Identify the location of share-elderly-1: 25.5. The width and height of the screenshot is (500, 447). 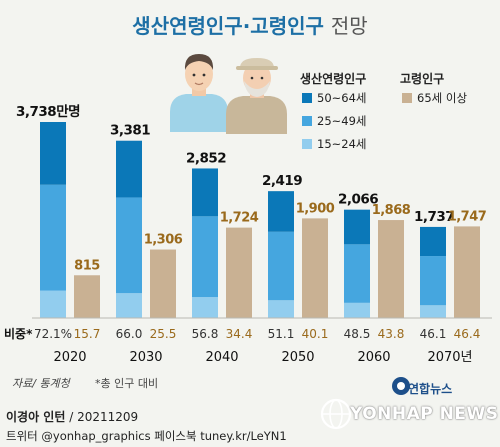
(163, 334).